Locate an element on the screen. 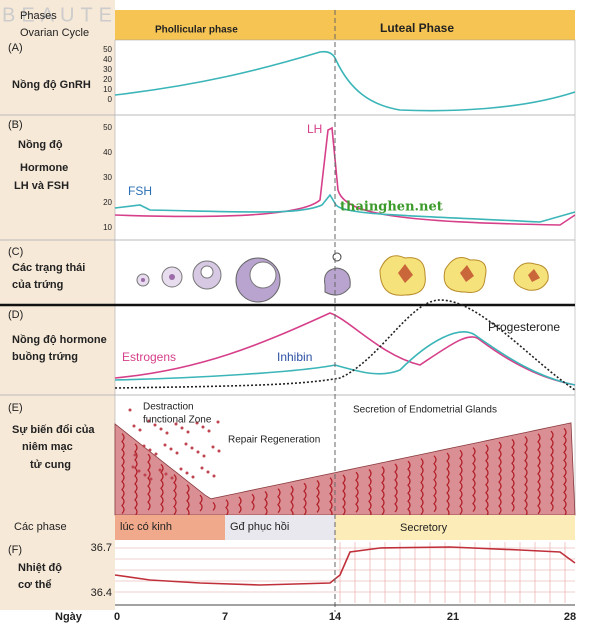  panel-letter: (C) is located at coordinates (15, 252).